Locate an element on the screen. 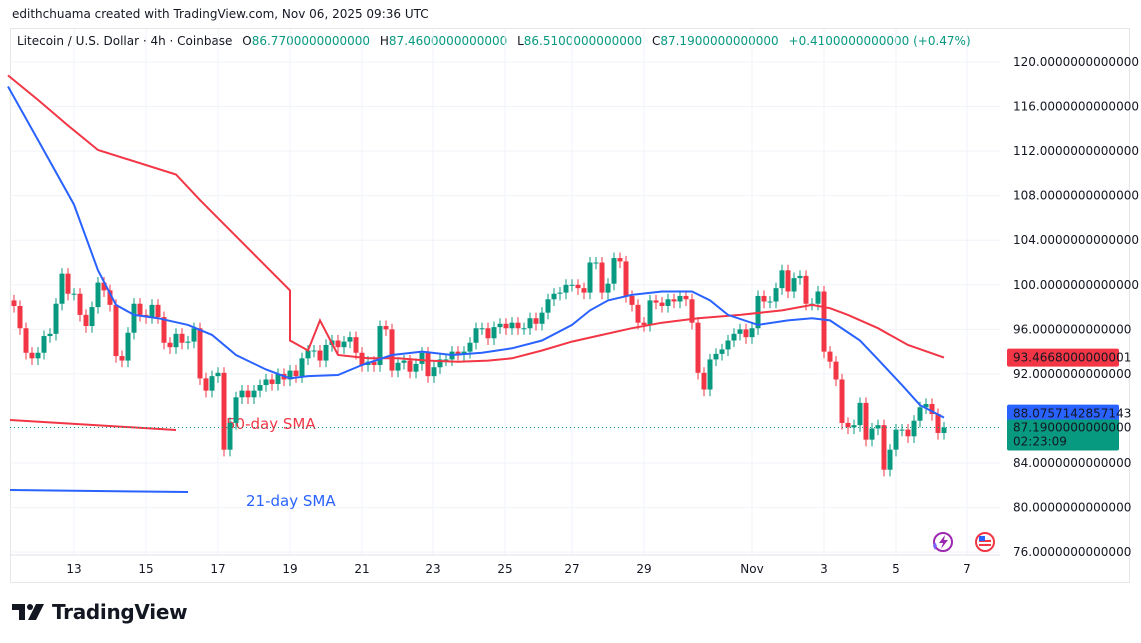  price-tick-label: 104.0000000000000 is located at coordinates (1076, 240).